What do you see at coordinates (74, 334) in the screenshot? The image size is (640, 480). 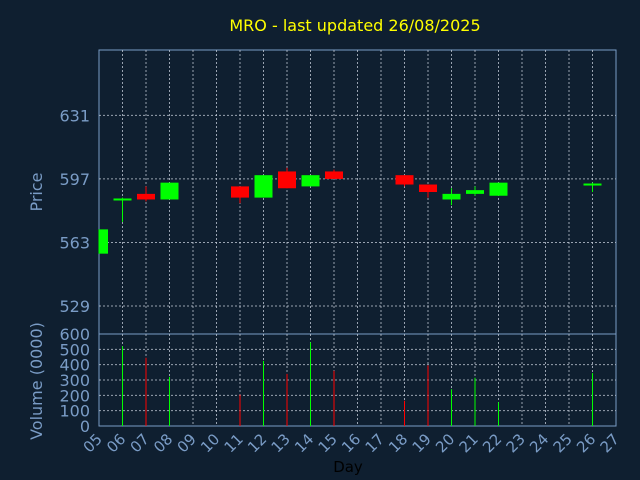 I see `volume-y-tick-label: 600` at bounding box center [74, 334].